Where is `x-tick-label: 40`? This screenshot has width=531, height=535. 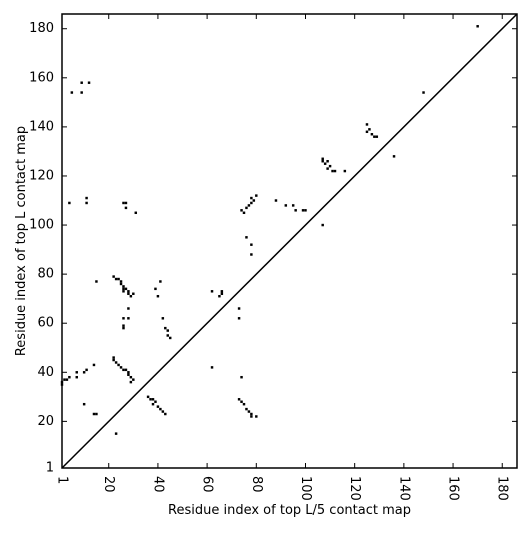
x-tick-label: 40 is located at coordinates (157, 484).